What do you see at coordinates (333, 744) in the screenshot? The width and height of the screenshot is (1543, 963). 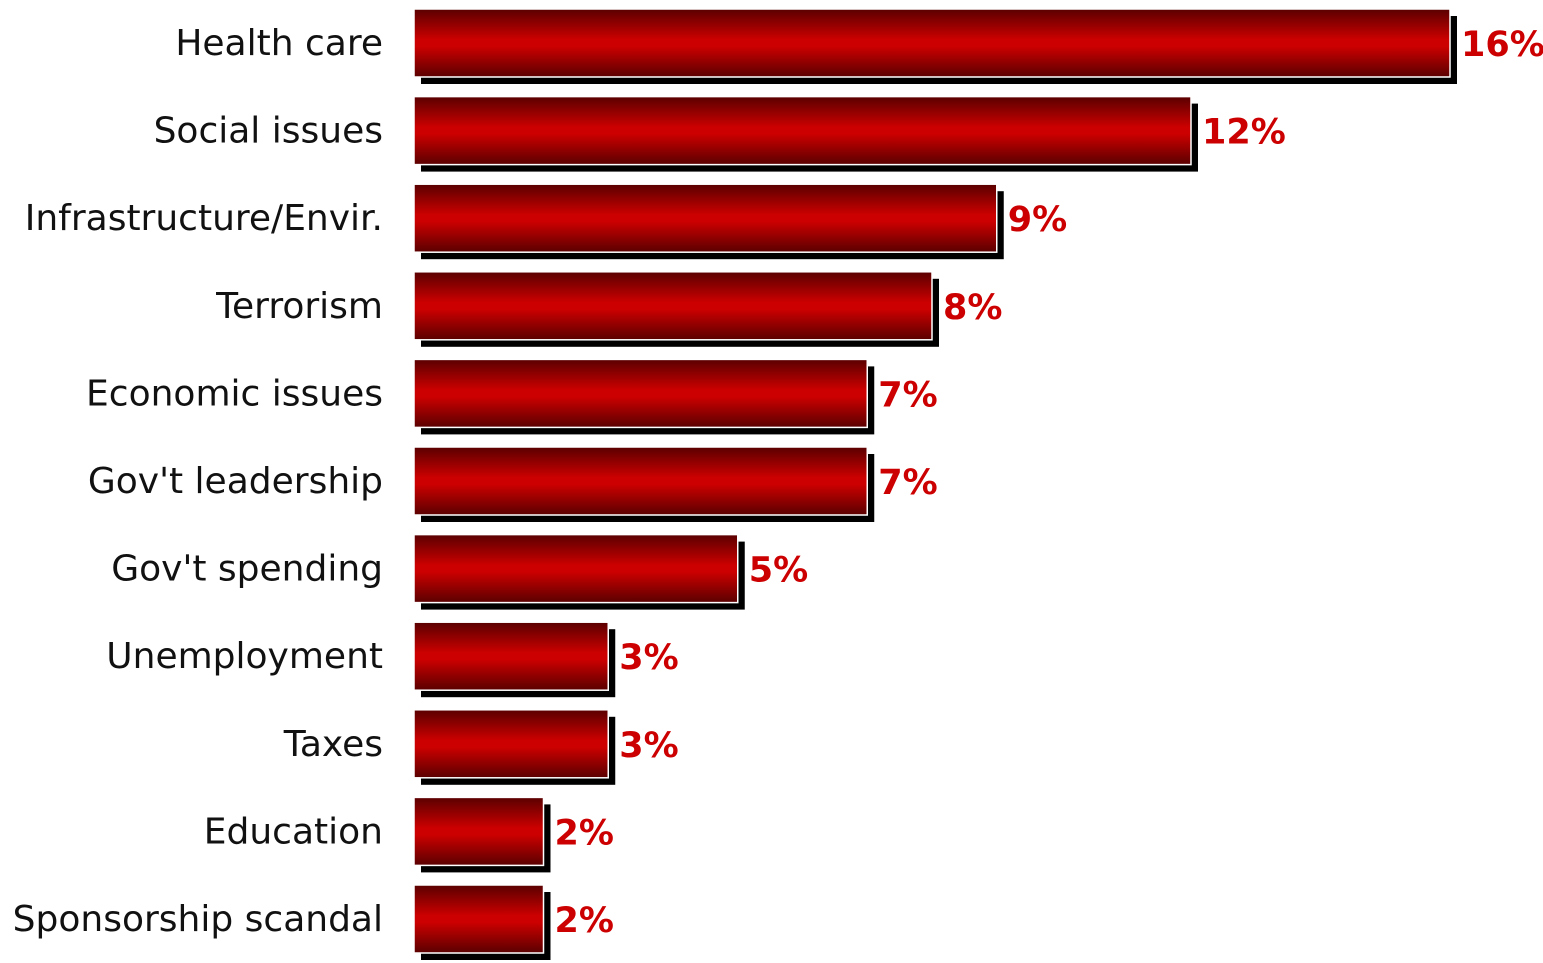 I see `category-label: Taxes` at bounding box center [333, 744].